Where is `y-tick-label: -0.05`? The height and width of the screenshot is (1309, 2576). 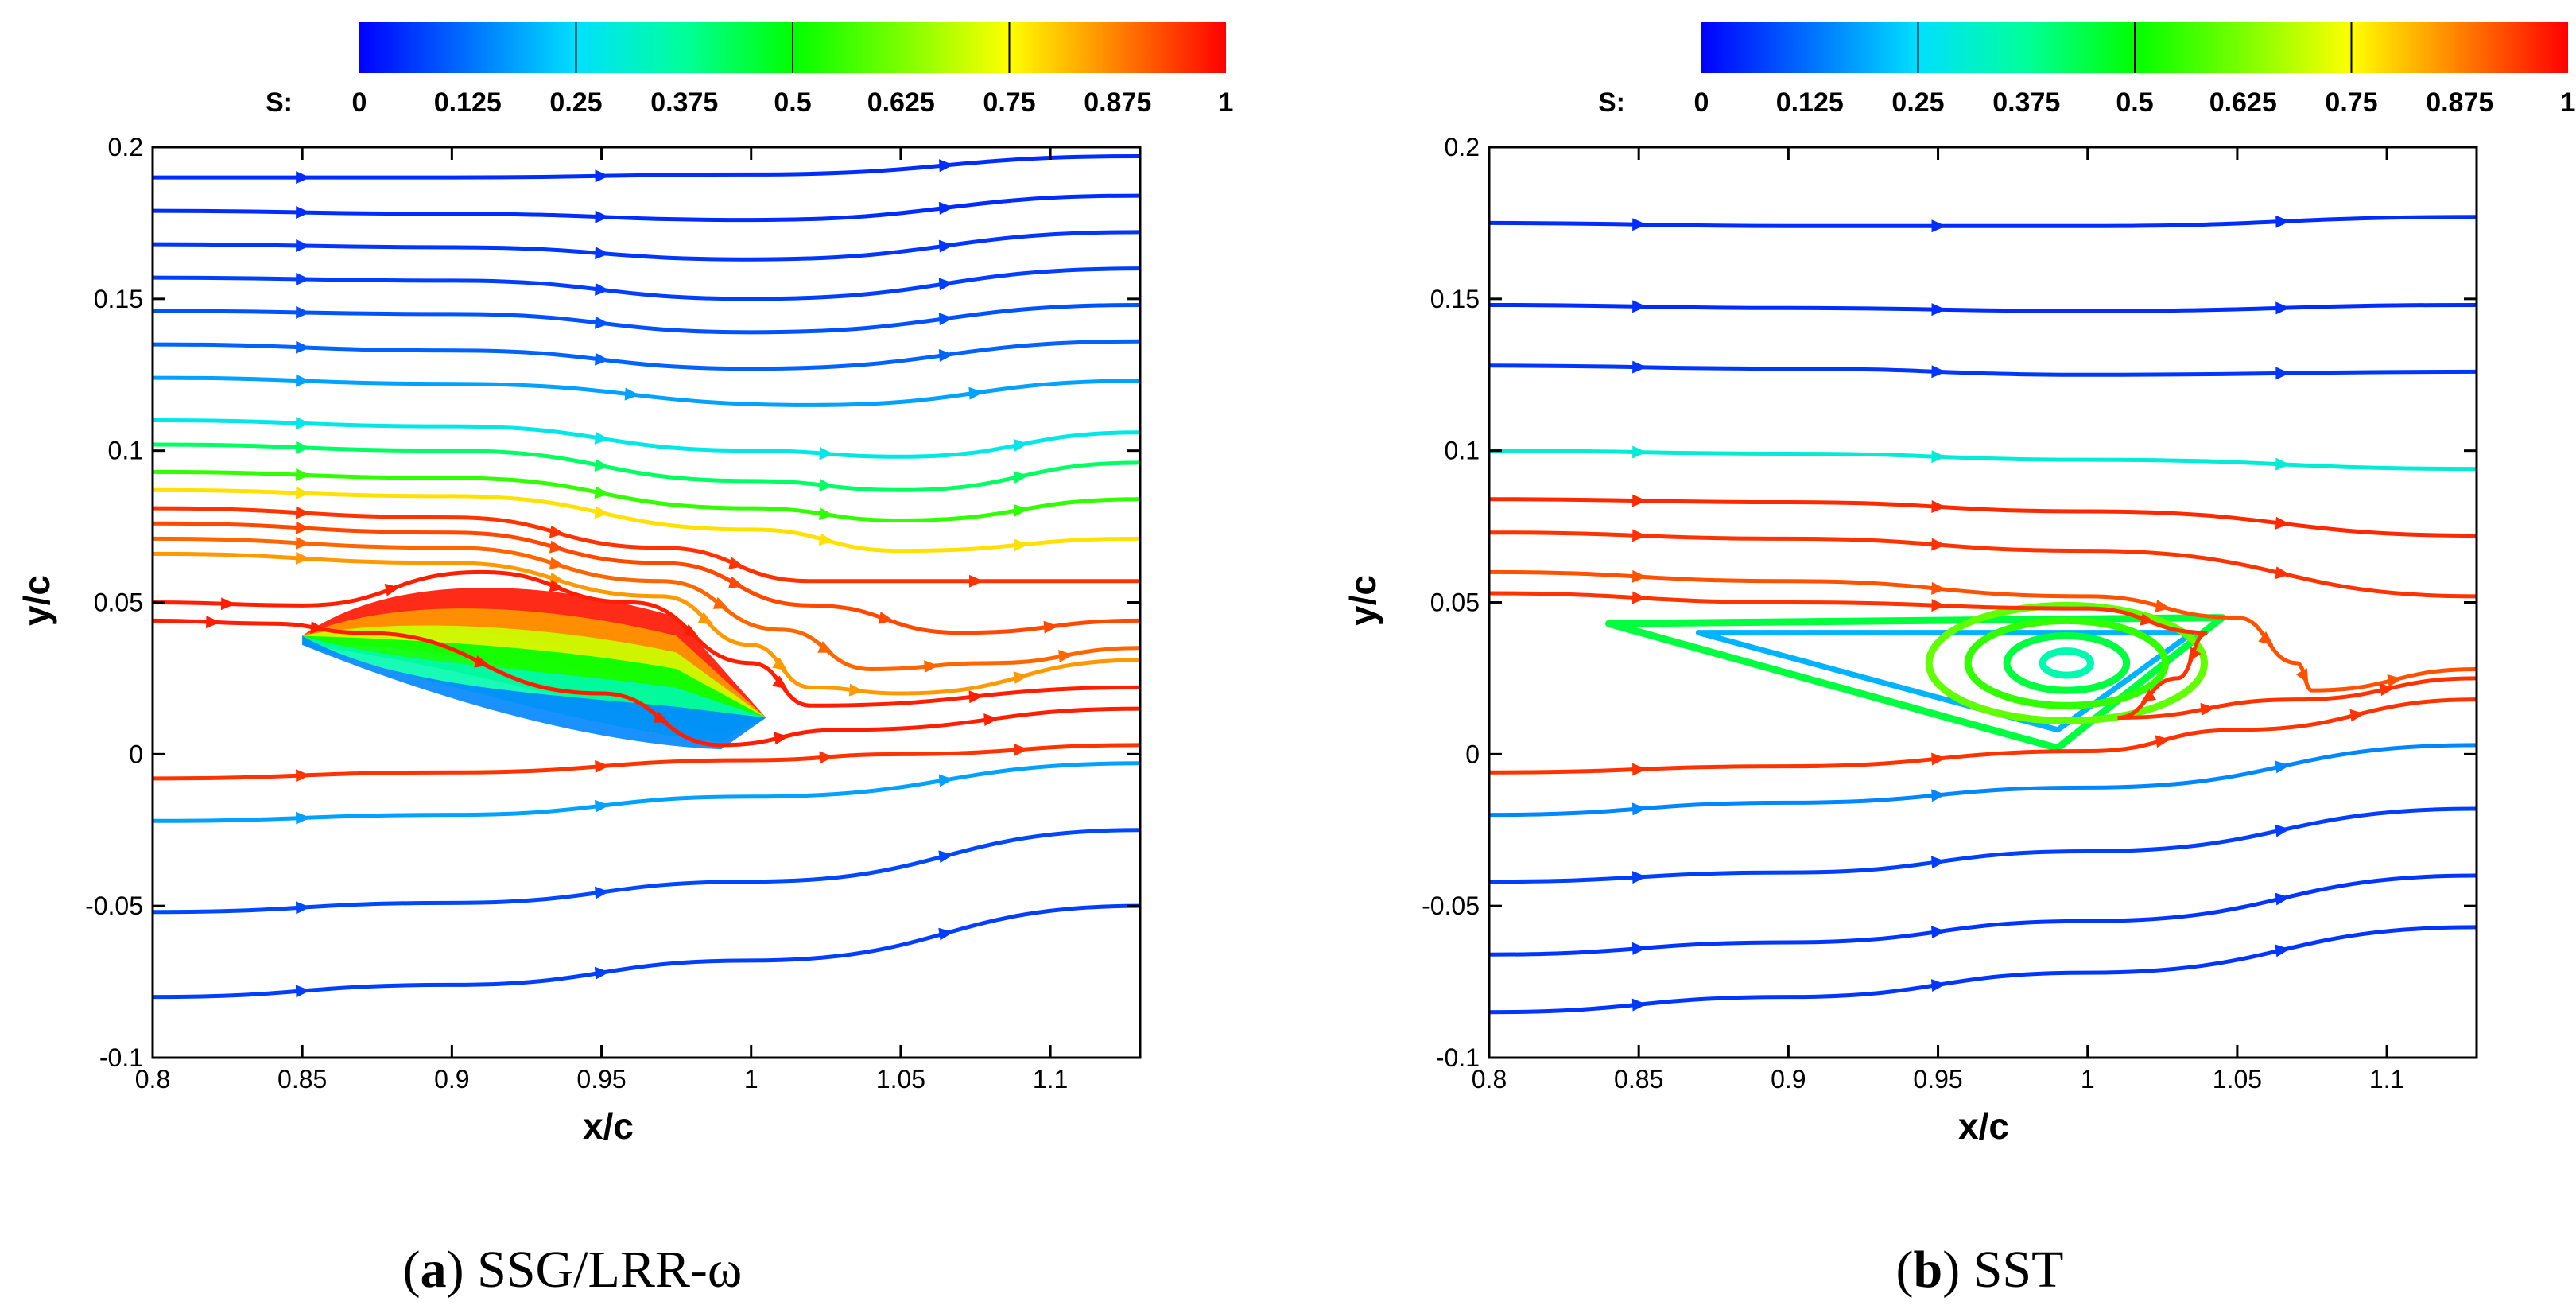 y-tick-label: -0.05 is located at coordinates (1451, 906).